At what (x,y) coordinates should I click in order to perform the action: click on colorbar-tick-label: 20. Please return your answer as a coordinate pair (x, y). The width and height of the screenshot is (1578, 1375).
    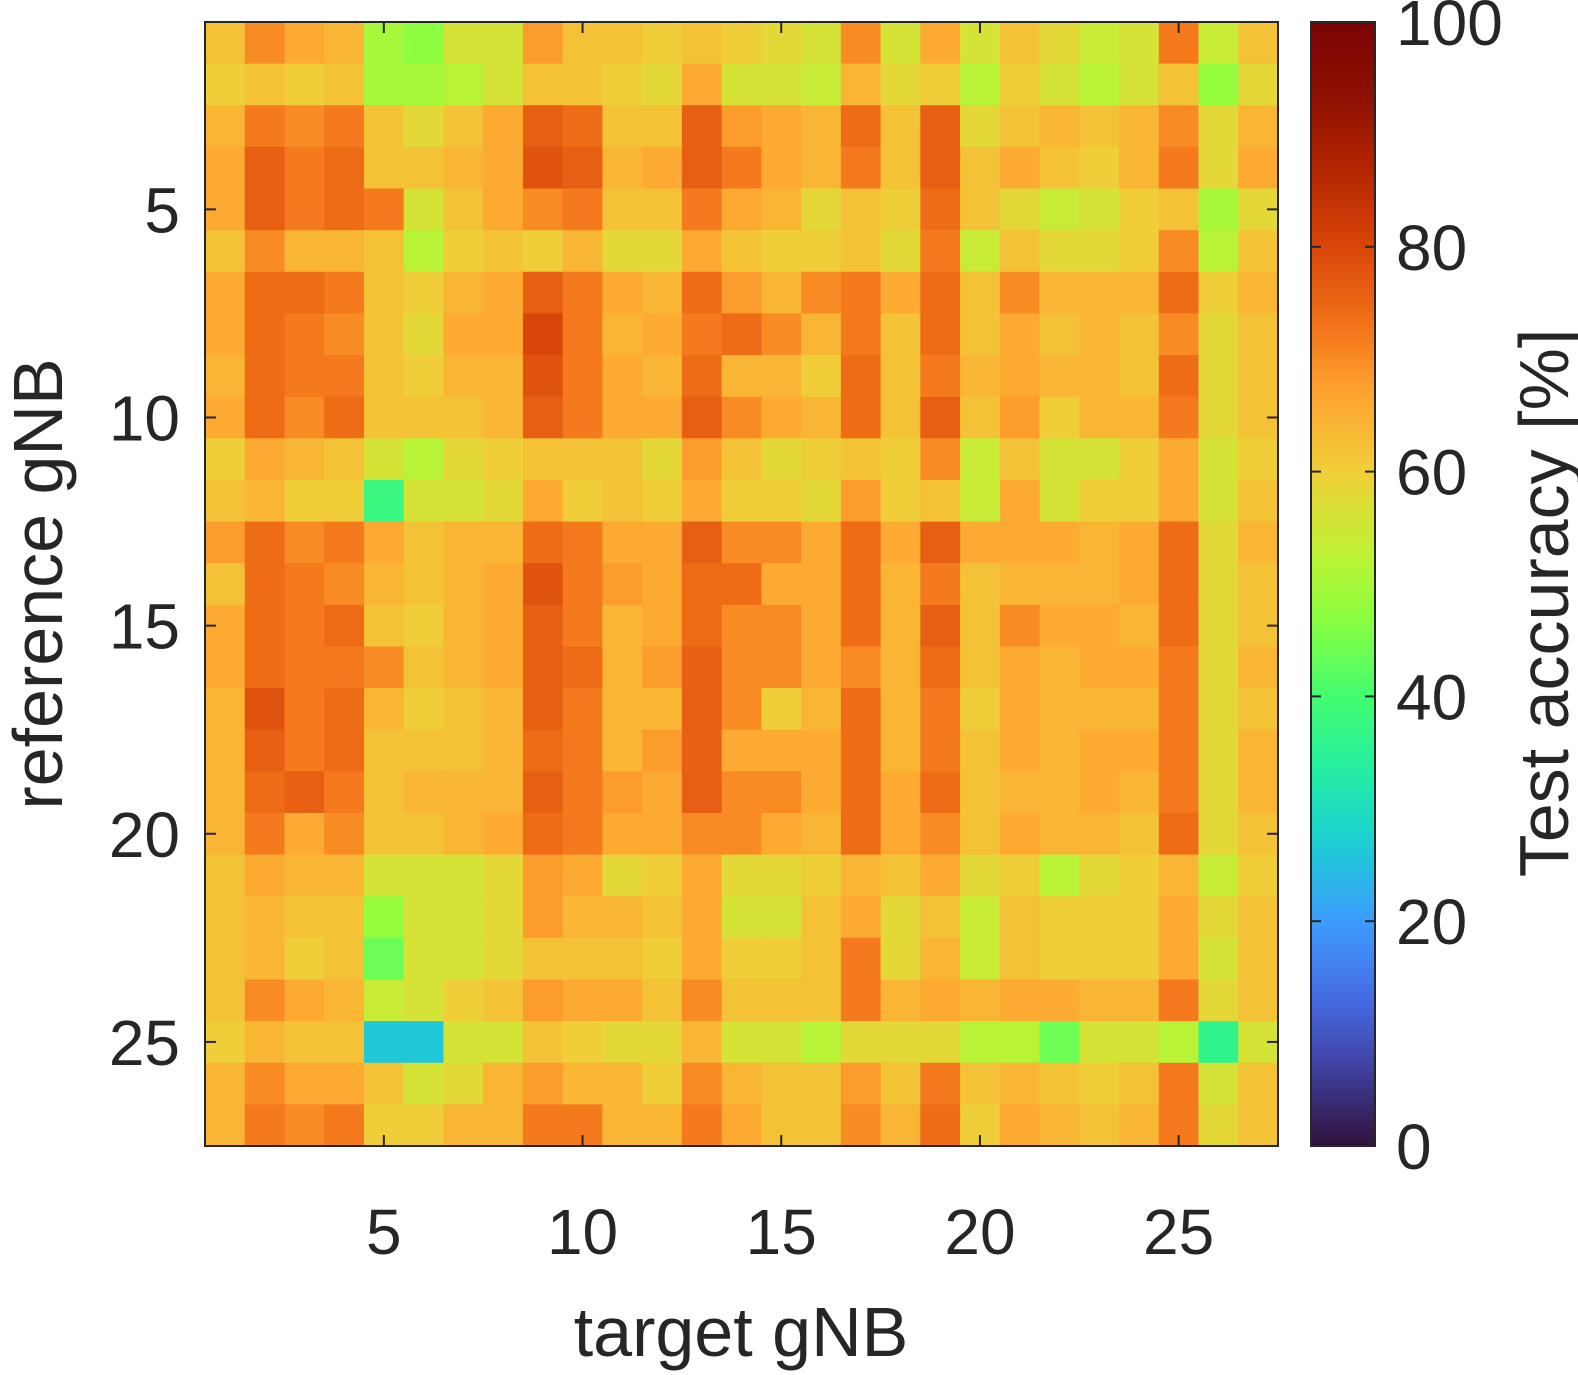
    Looking at the image, I should click on (1431, 922).